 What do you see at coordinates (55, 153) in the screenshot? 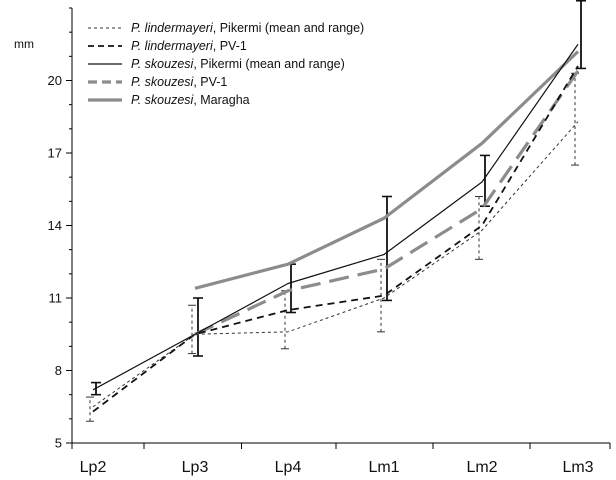
I see `y-tick-label: 17` at bounding box center [55, 153].